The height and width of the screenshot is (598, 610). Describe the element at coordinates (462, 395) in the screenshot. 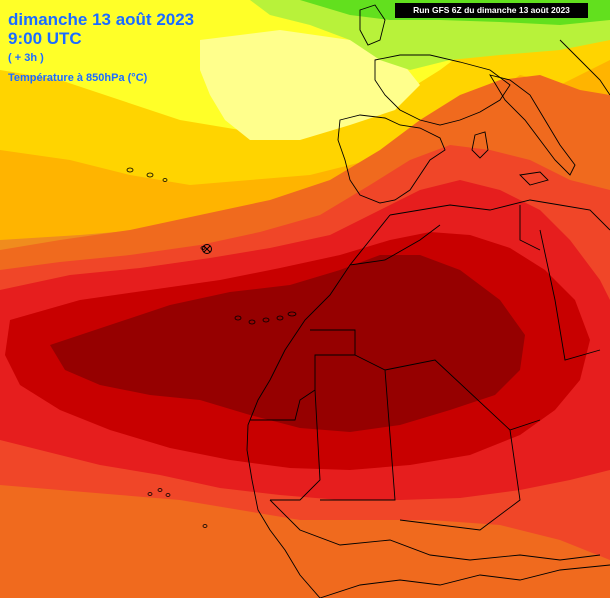

I see `border-algeria` at that location.